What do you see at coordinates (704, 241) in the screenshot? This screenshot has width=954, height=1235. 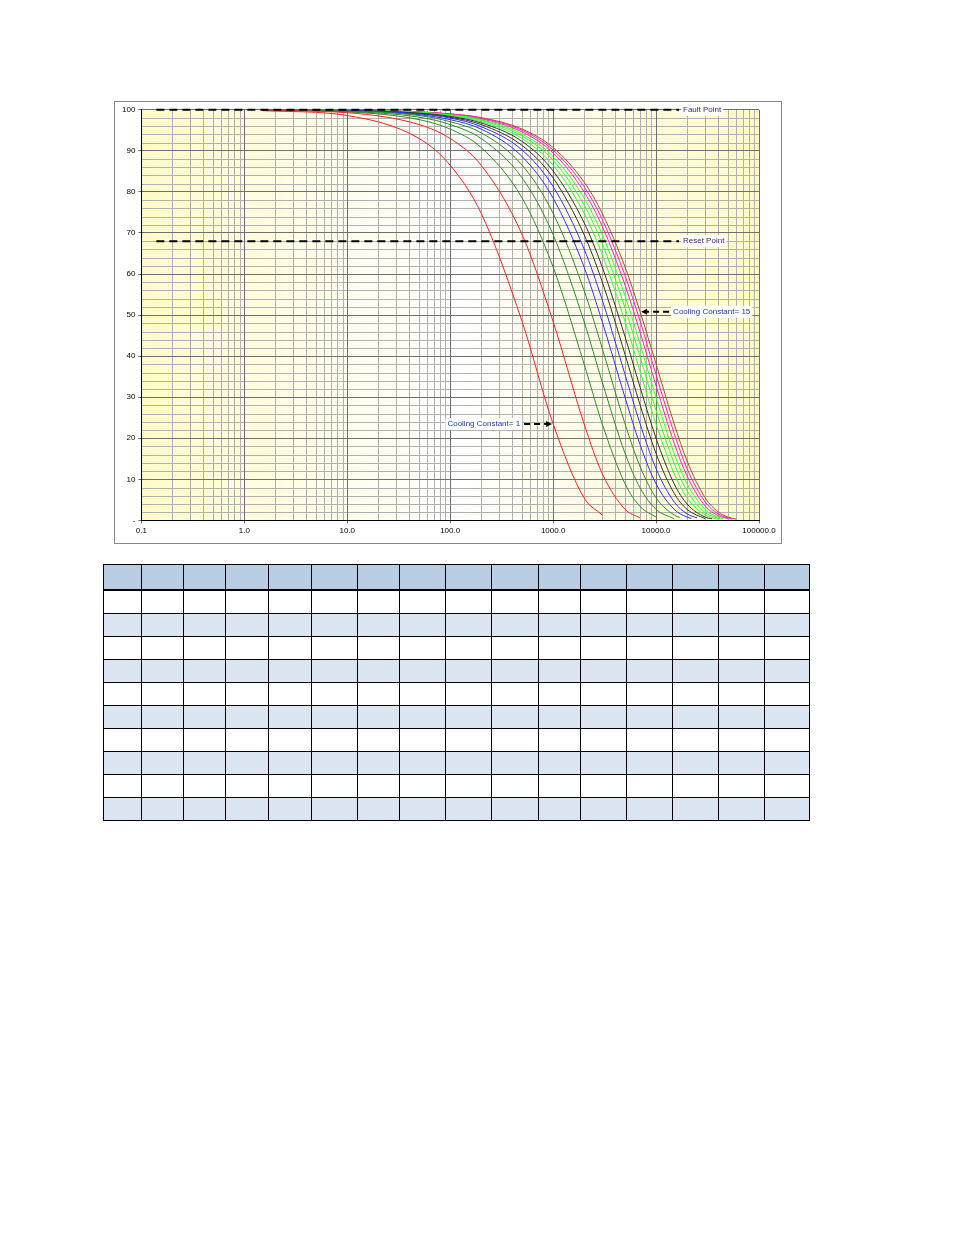 I see `ref-line-label: Reset Point` at bounding box center [704, 241].